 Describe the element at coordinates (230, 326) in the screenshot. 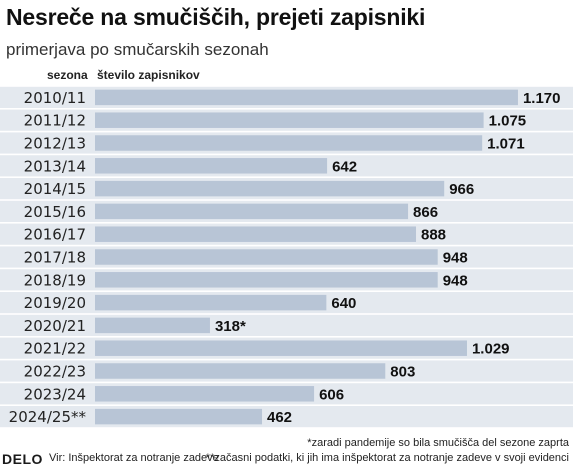

I see `data-label: 318*` at that location.